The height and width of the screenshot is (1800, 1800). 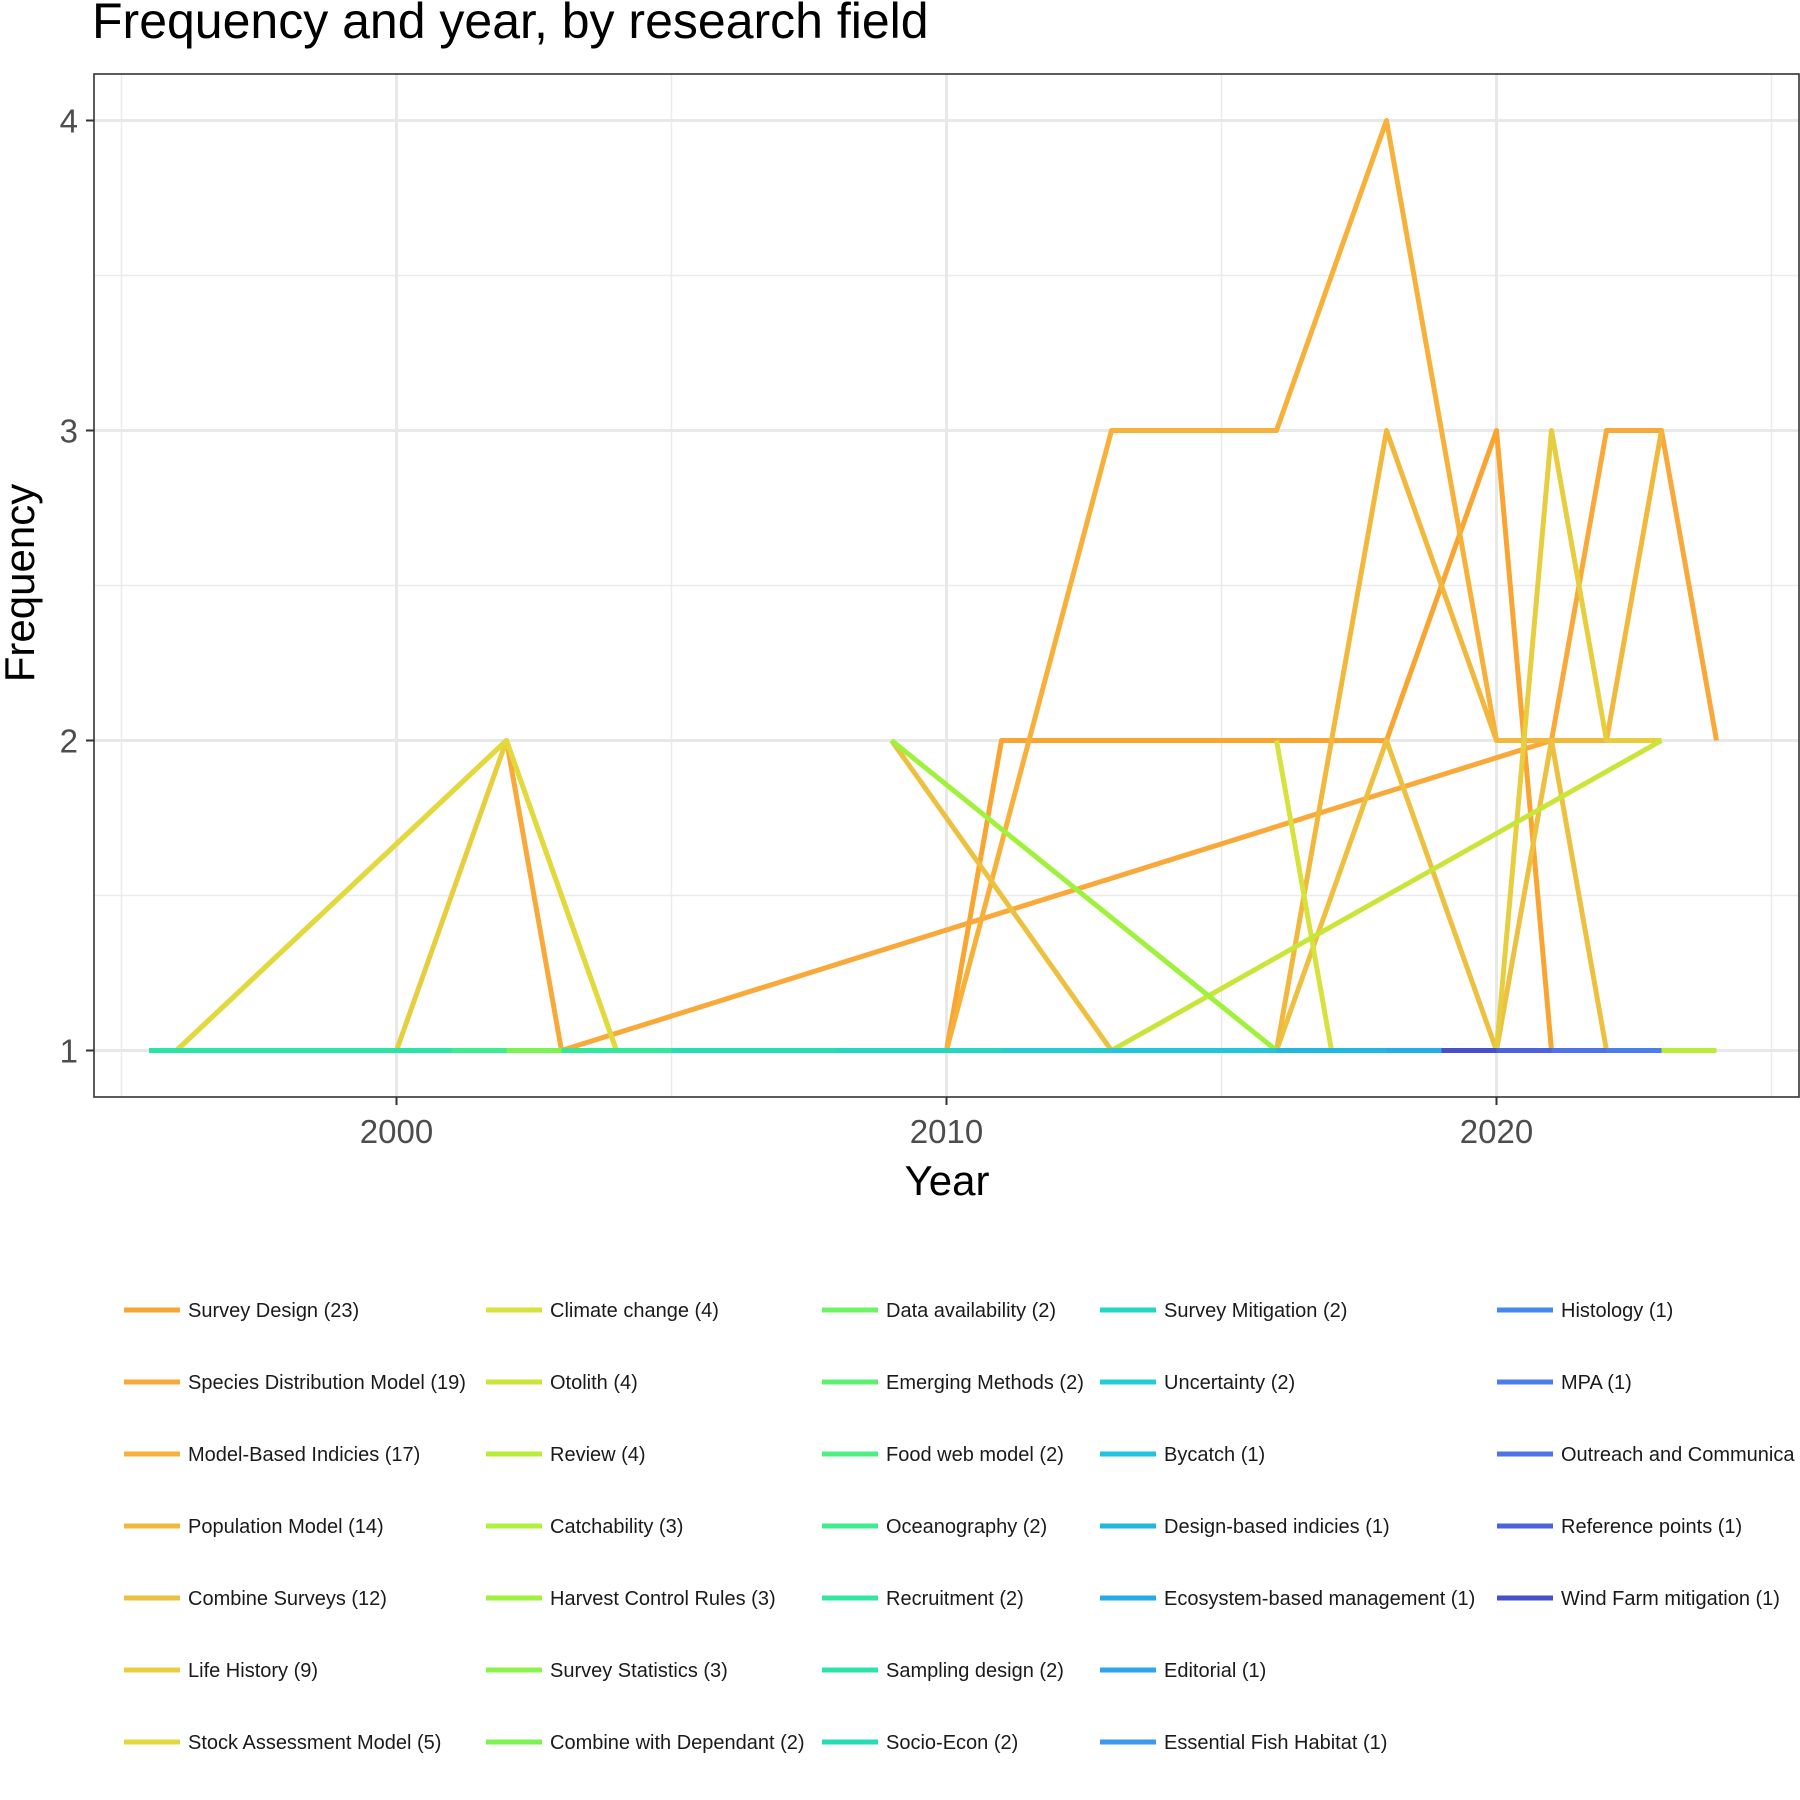 What do you see at coordinates (952, 1743) in the screenshot?
I see `legend-label: Socio-Econ (2)` at bounding box center [952, 1743].